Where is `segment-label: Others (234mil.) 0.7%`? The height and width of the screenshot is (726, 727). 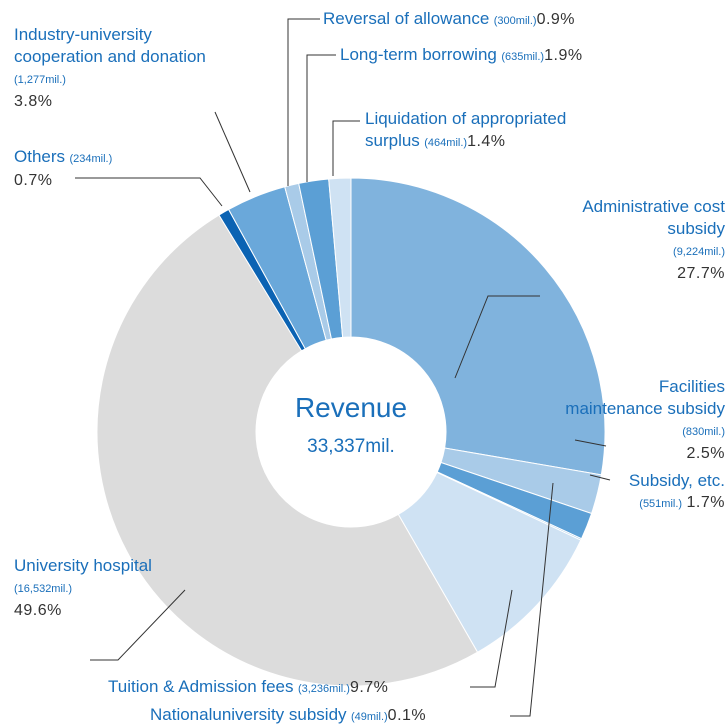
segment-label: Others (234mil.) 0.7% is located at coordinates (114, 168).